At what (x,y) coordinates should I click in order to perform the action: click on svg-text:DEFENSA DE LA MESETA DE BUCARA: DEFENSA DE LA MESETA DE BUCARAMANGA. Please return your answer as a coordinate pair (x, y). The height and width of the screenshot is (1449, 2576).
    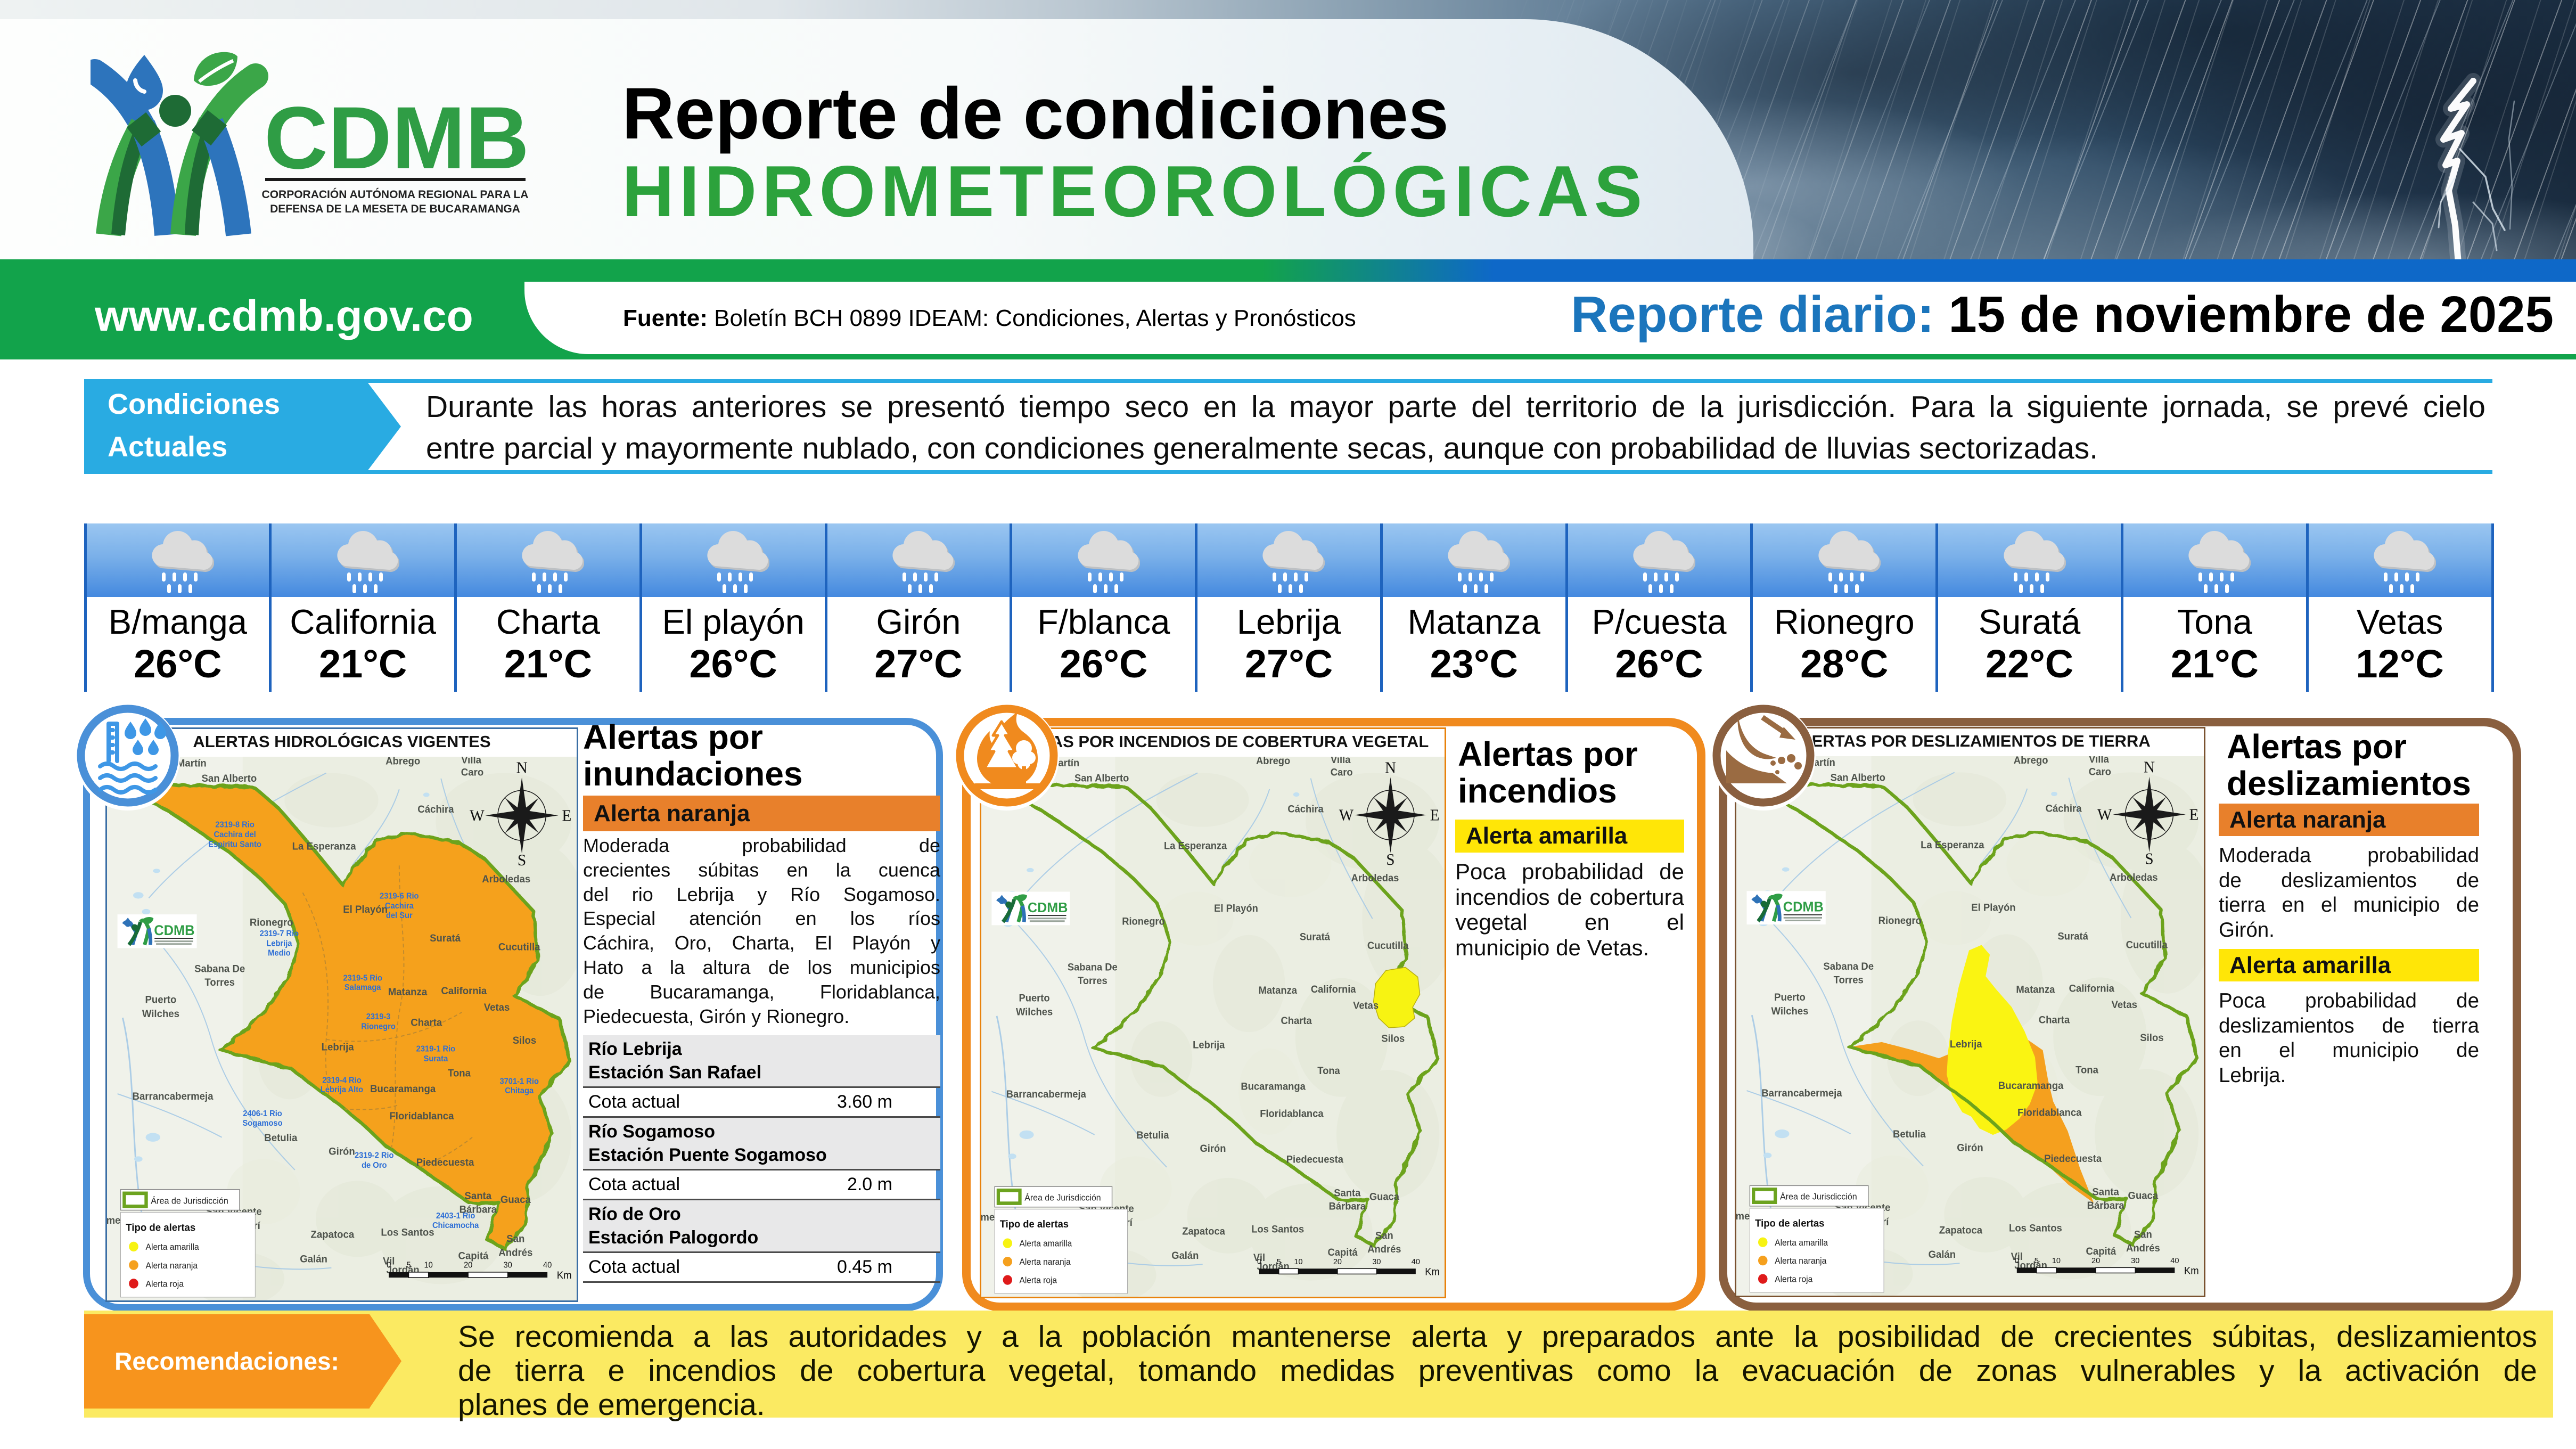
    Looking at the image, I should click on (395, 209).